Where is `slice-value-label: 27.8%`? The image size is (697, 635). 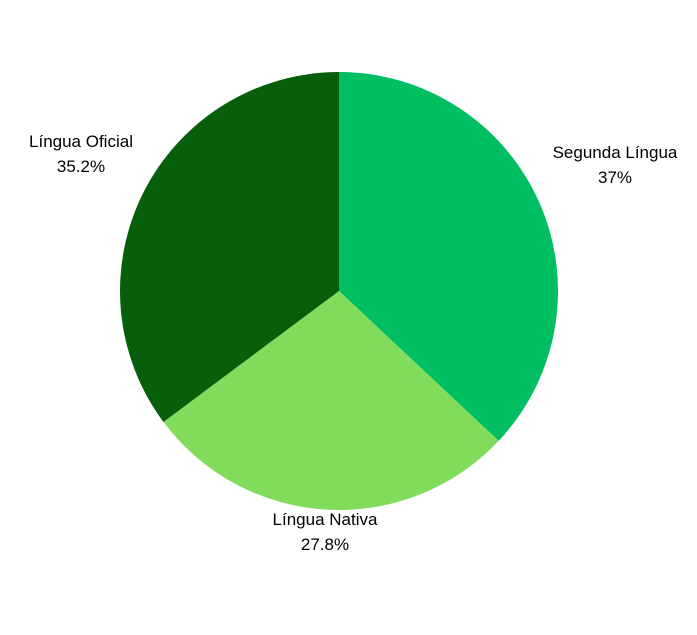 slice-value-label: 27.8% is located at coordinates (325, 544).